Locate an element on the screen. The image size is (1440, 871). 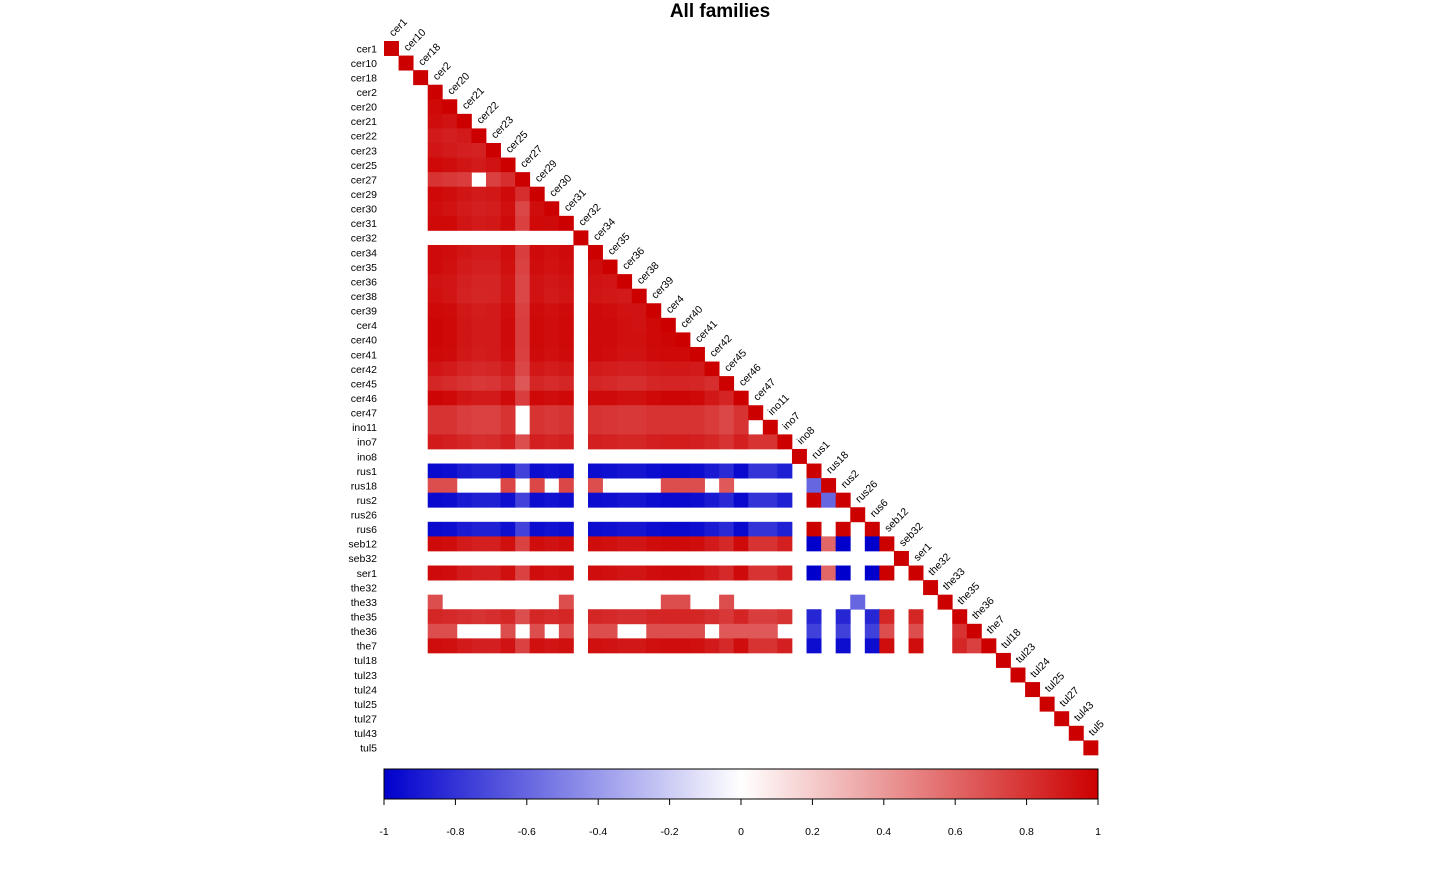
heatmap-cell-rus1-cer23 is located at coordinates (493, 471).